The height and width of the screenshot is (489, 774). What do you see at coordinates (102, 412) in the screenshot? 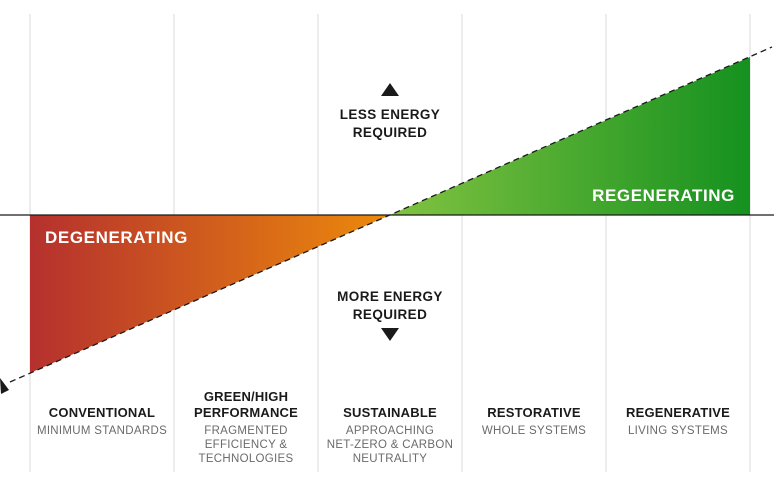
I see `stage-title: CONVENTIONAL` at bounding box center [102, 412].